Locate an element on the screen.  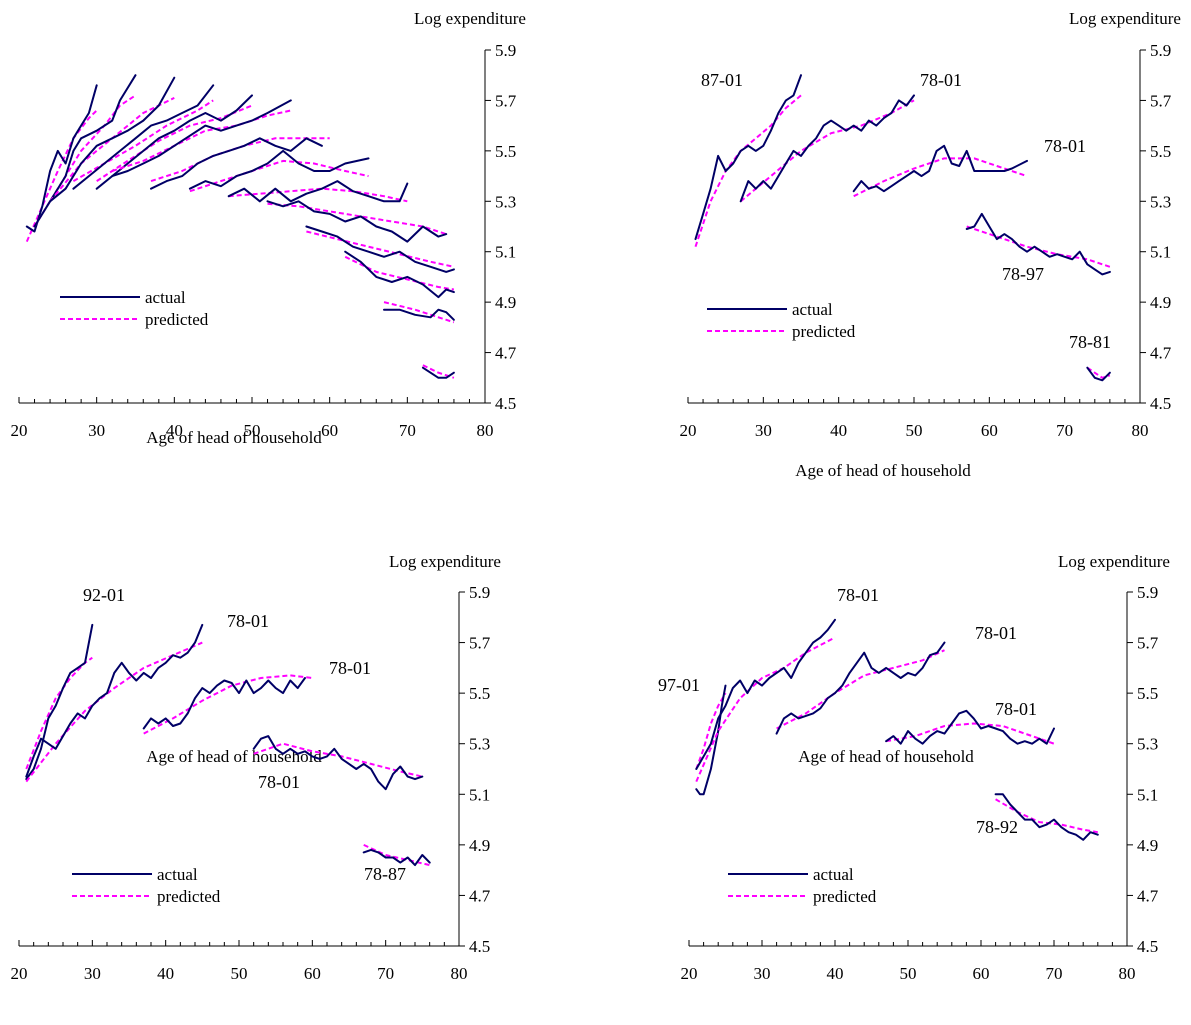
x-tick-label: 20 is located at coordinates (688, 430).